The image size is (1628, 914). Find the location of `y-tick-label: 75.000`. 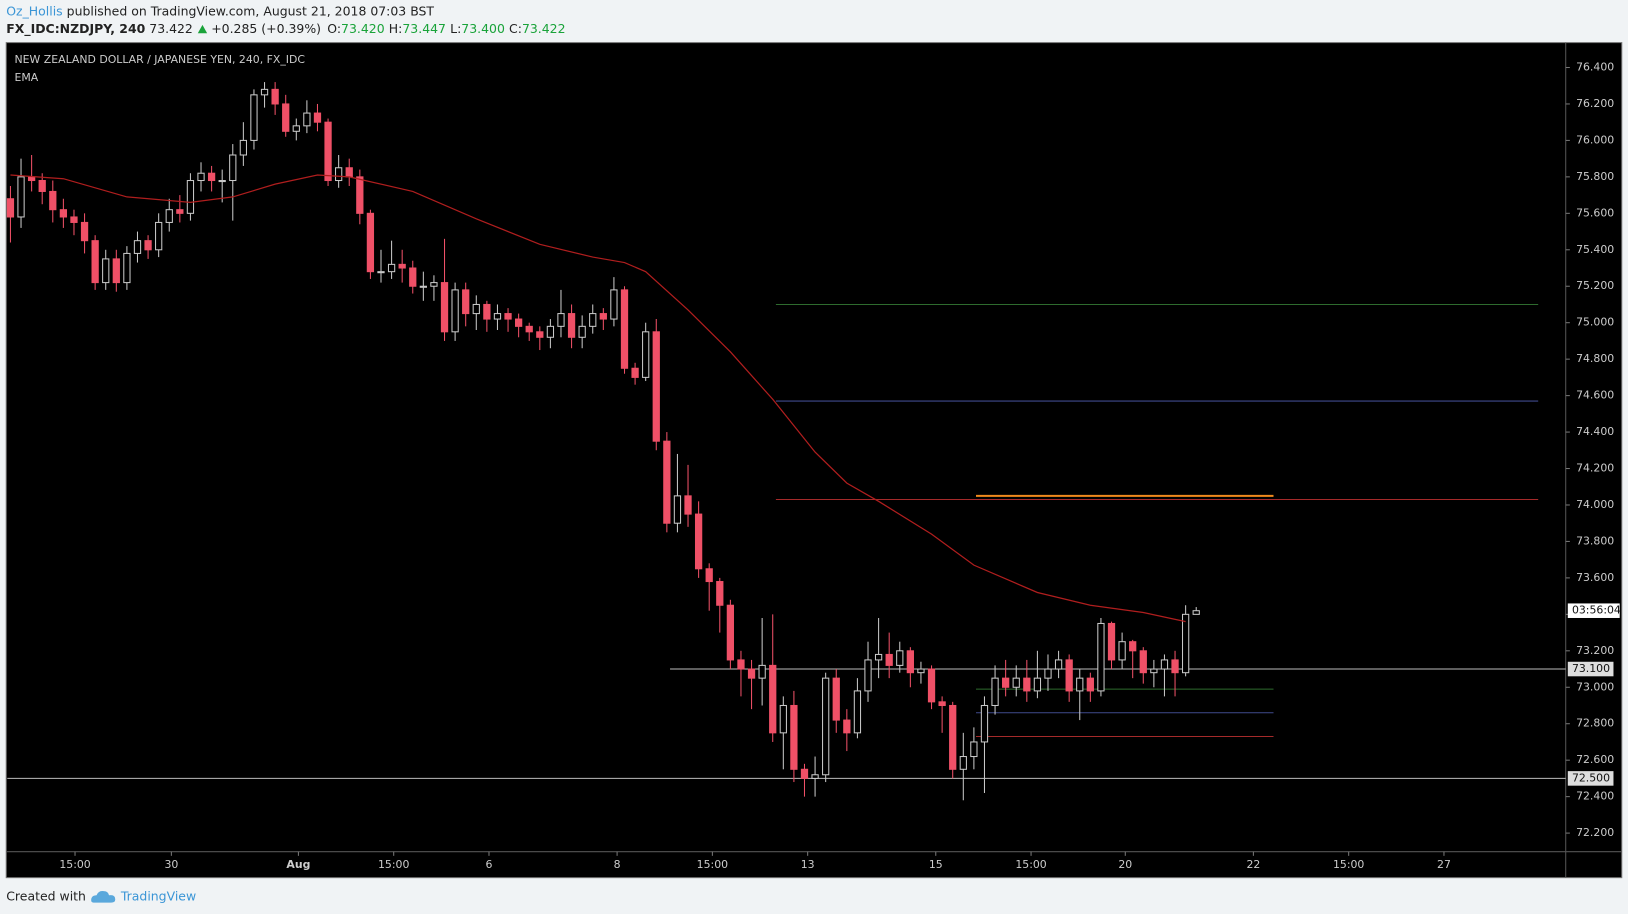

y-tick-label: 75.000 is located at coordinates (1595, 322).